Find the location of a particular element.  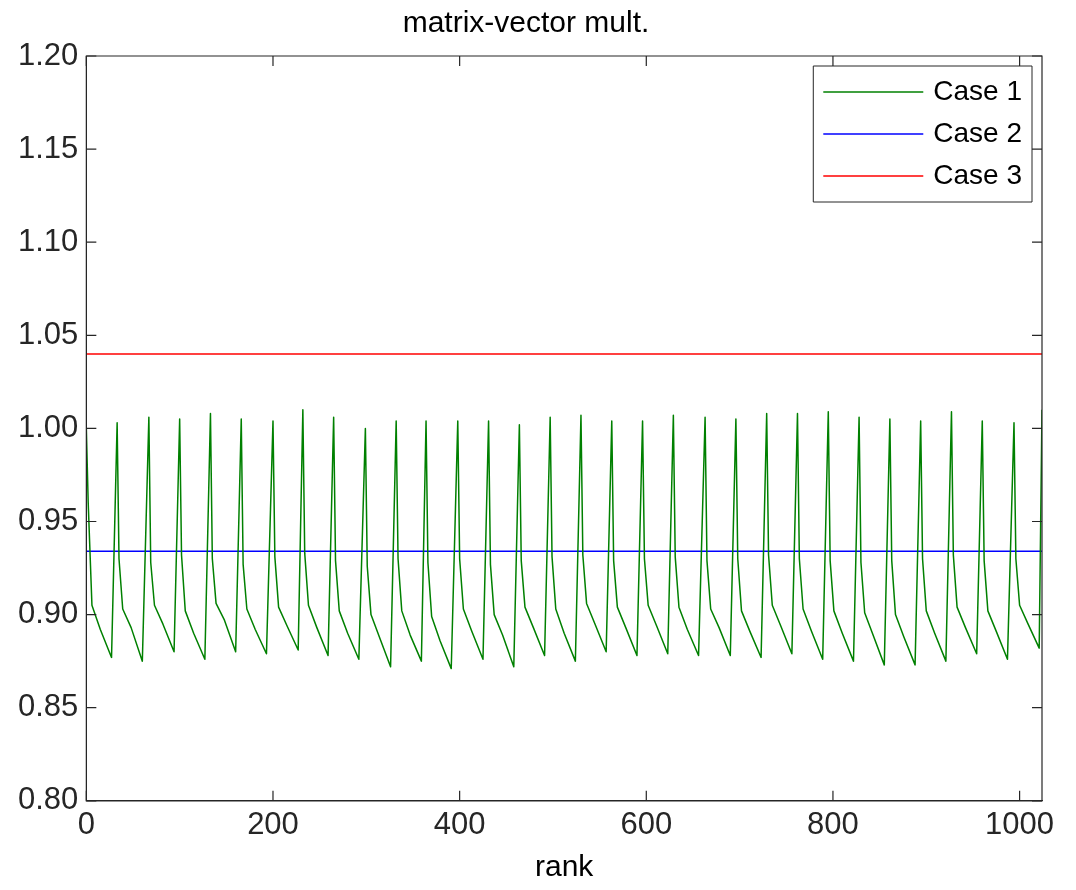

x-tick-label: 200 is located at coordinates (273, 823).